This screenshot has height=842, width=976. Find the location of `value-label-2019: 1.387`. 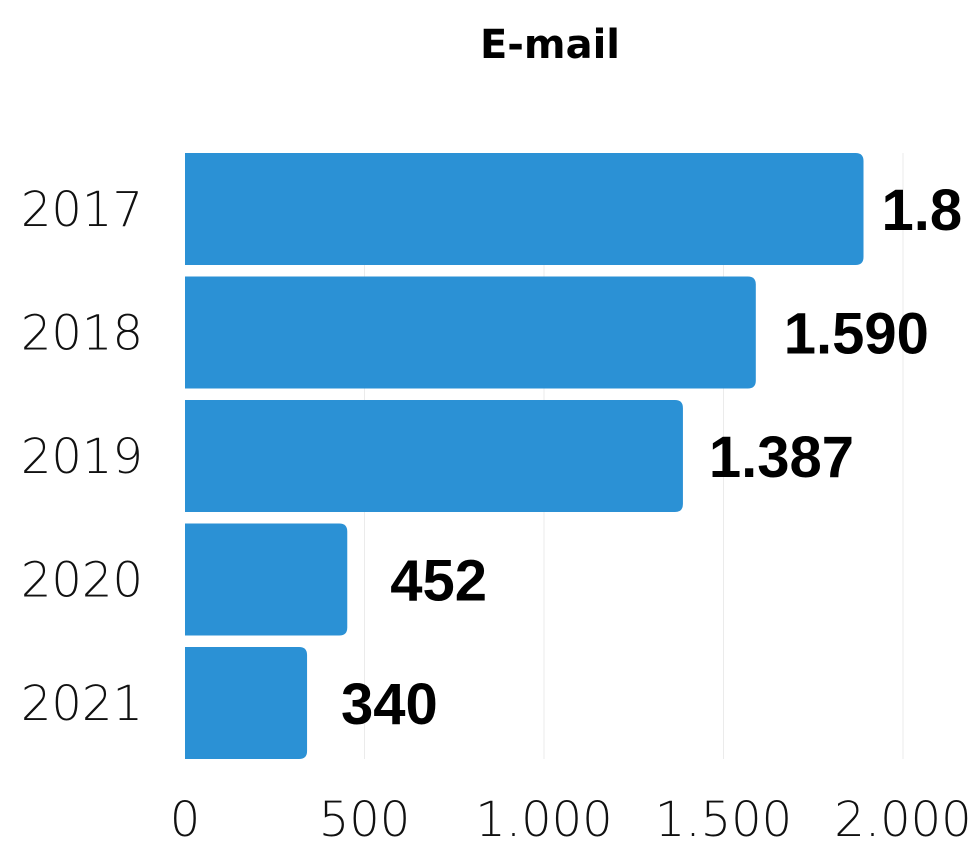

value-label-2019: 1.387 is located at coordinates (781, 457).